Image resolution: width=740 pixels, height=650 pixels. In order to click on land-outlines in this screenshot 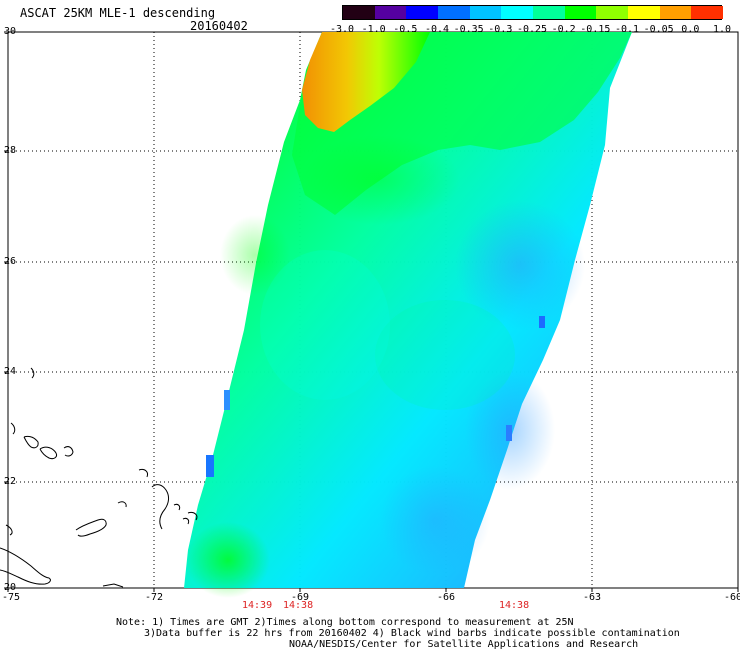, I will do `click(99, 477)`.